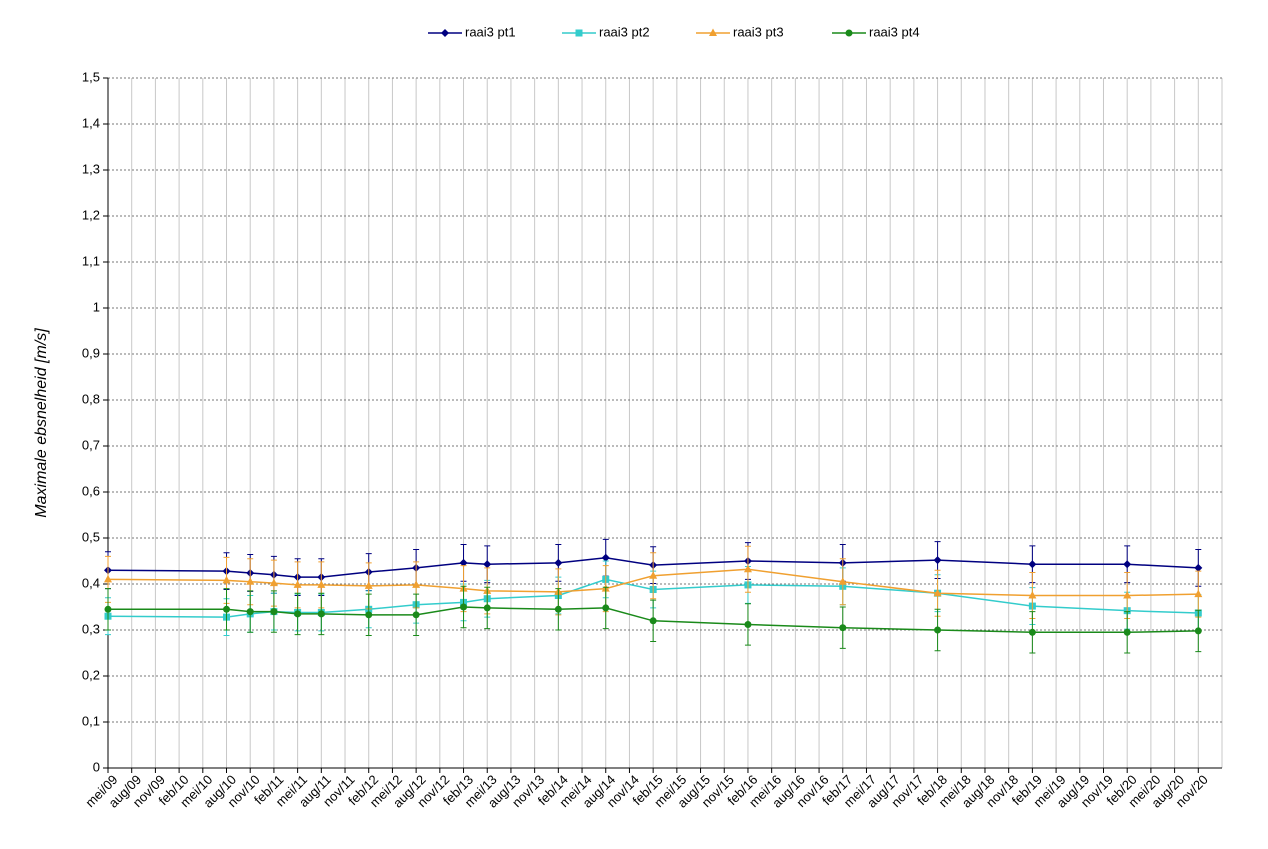 This screenshot has height=849, width=1268. What do you see at coordinates (490, 31) in the screenshot?
I see `legend-label: raai3 pt1` at bounding box center [490, 31].